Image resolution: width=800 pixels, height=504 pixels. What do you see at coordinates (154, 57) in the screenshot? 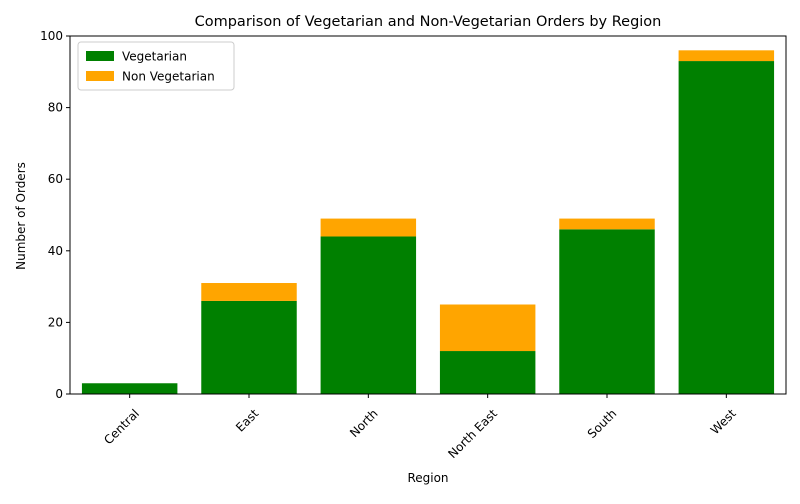
I see `legend-label-vegetarian: Vegetarian` at bounding box center [154, 57].